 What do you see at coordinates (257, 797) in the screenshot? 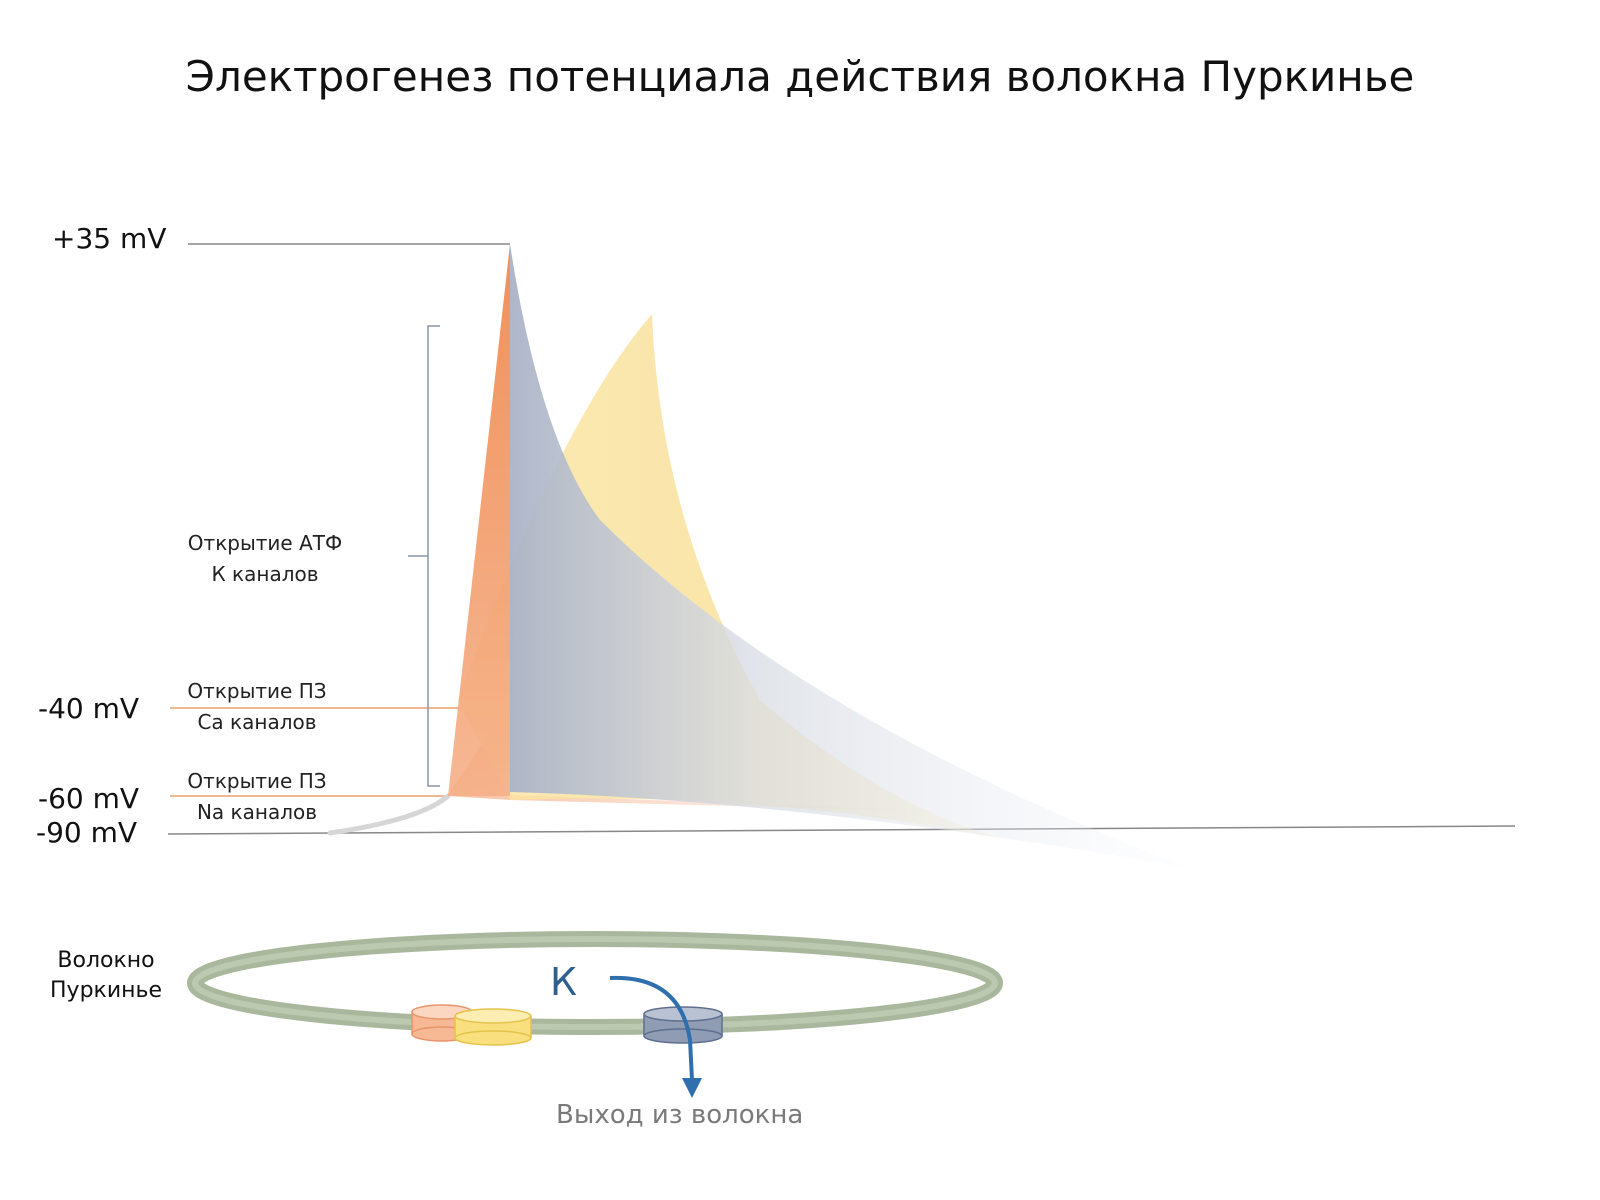
I see `na-annotation: Открытие ПЗ Na каналов` at bounding box center [257, 797].